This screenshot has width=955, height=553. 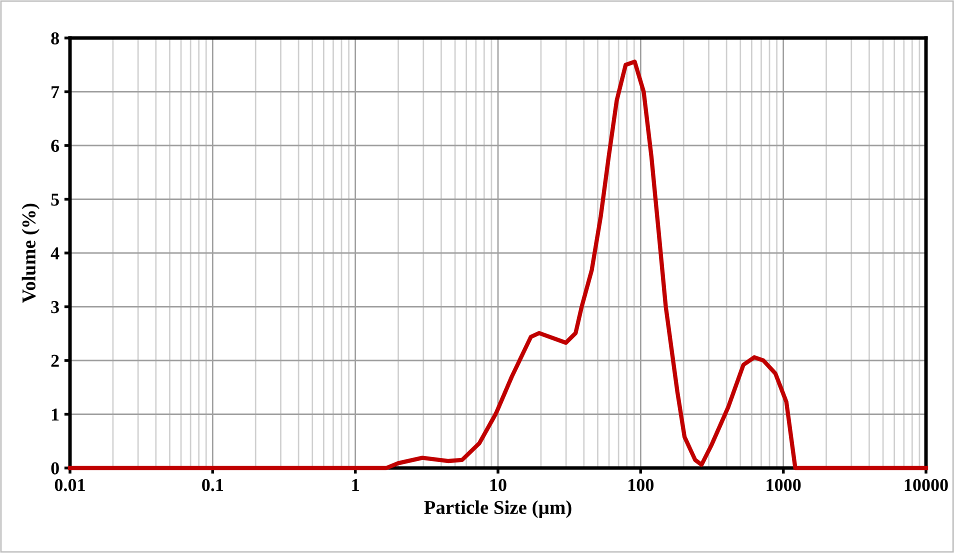 What do you see at coordinates (55, 200) in the screenshot?
I see `y-tick-label: 5` at bounding box center [55, 200].